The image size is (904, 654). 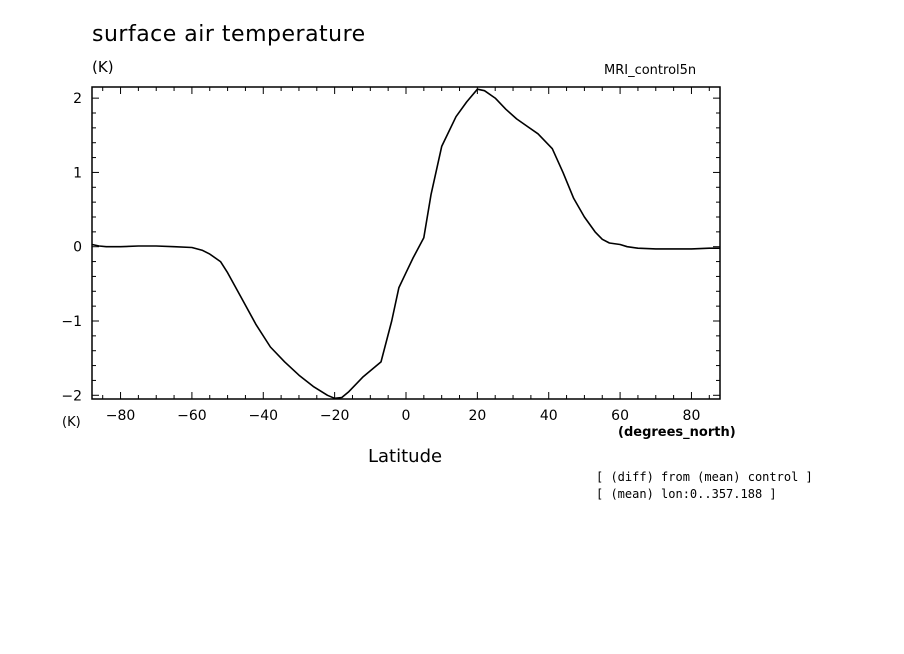 I want to click on y-tick-label: 0, so click(x=77, y=248).